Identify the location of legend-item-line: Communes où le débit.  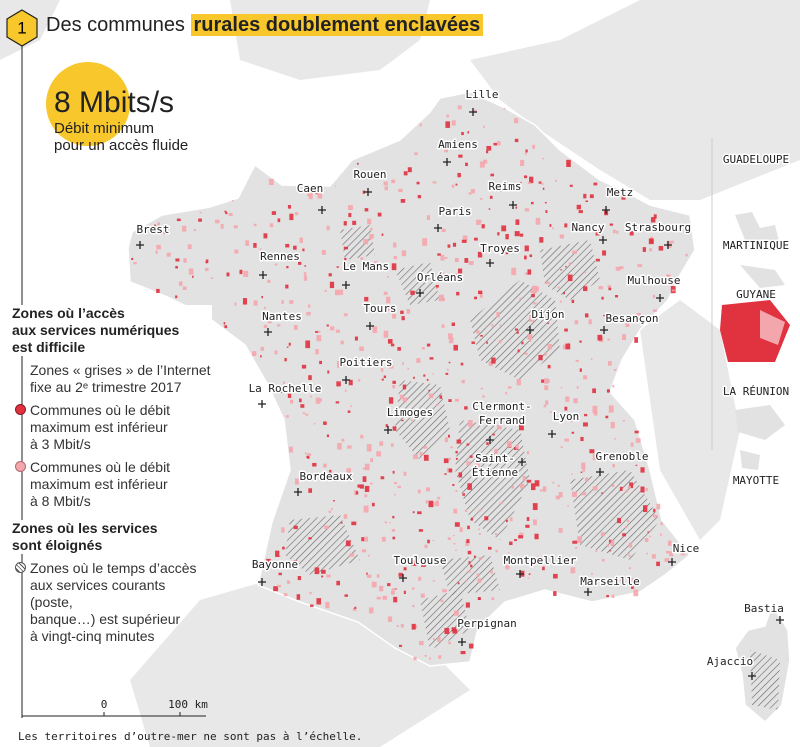
(100, 467).